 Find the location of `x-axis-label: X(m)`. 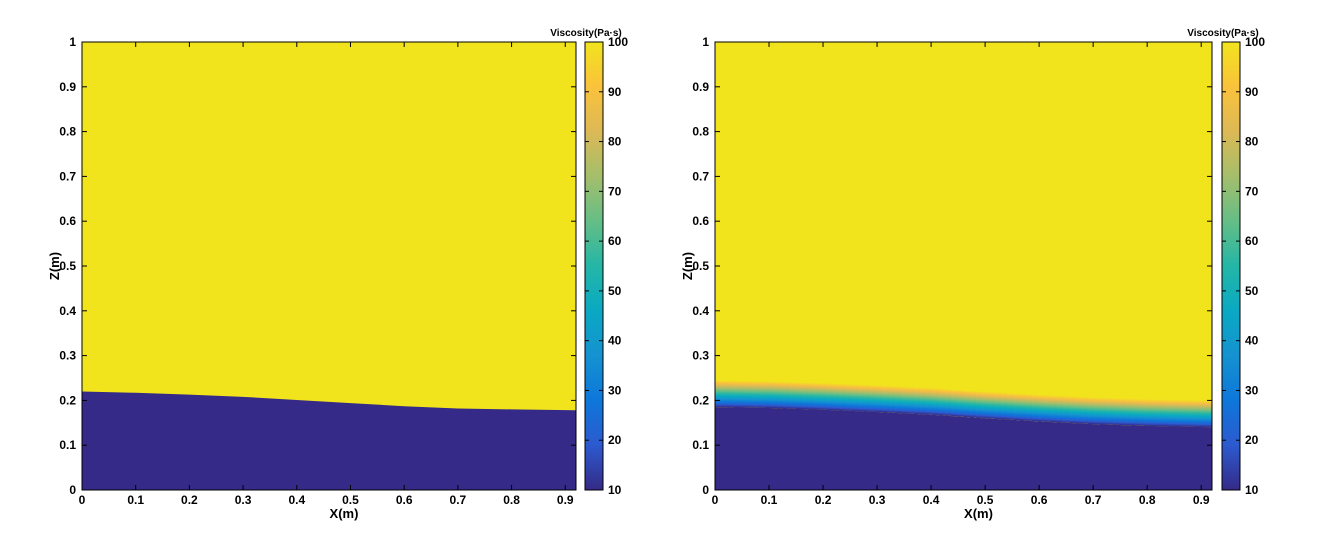

x-axis-label: X(m) is located at coordinates (978, 513).